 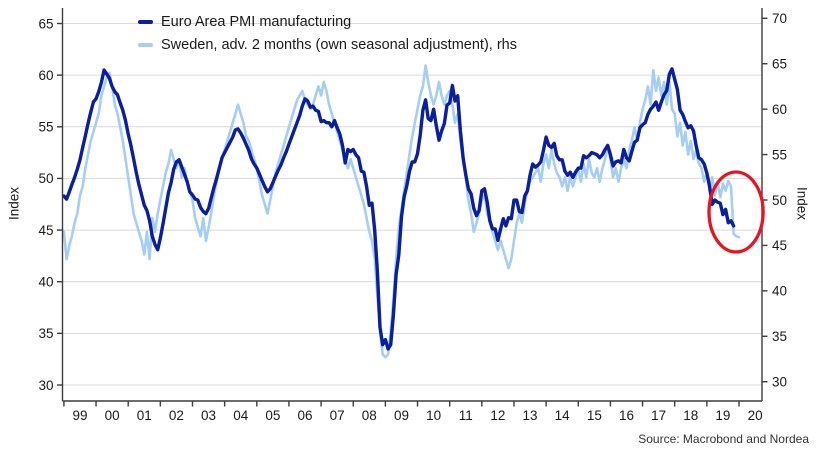 I want to click on x-tick-label: 00, so click(x=112, y=415).